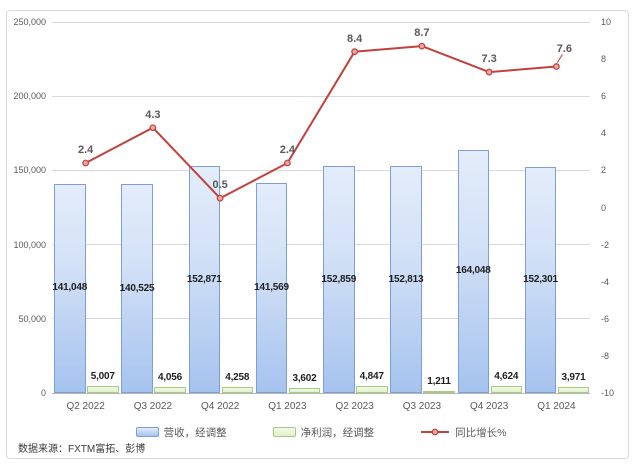 This screenshot has height=475, width=635. I want to click on source-note: 数据来源：FXTM富拓、彭博, so click(82, 449).